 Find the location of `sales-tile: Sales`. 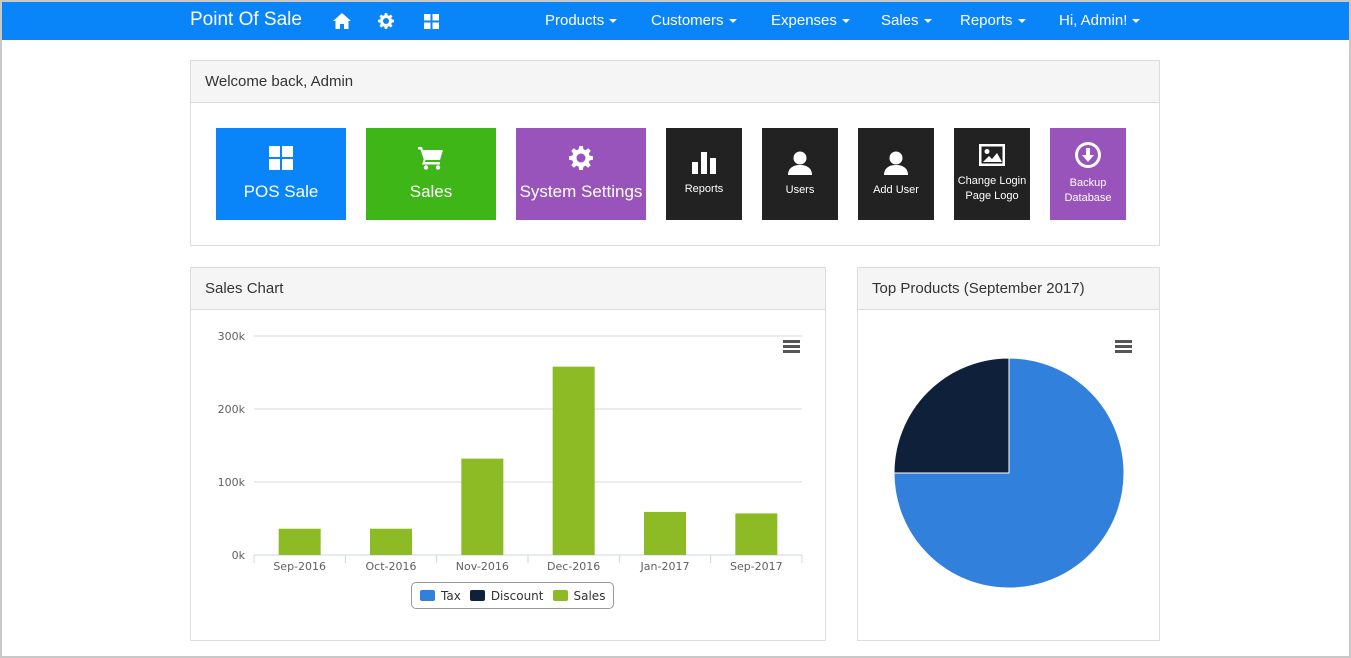

sales-tile: Sales is located at coordinates (431, 174).